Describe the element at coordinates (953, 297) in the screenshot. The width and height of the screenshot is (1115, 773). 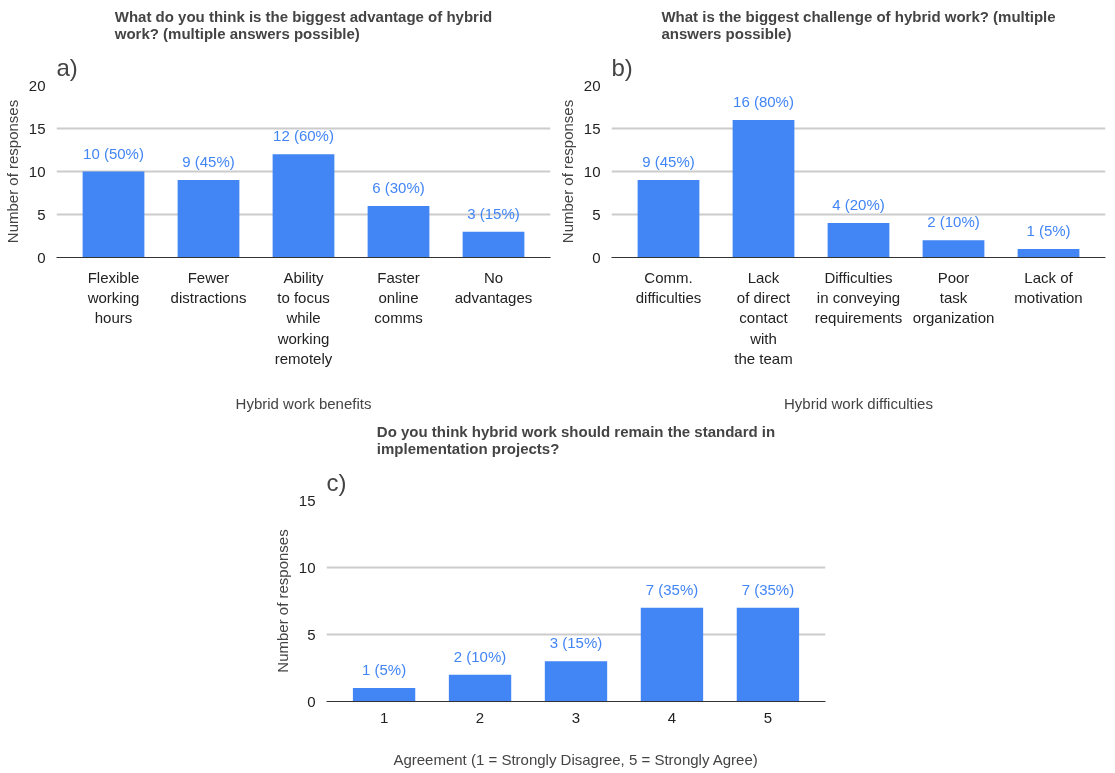
I see `x-tick-label: Poor task organization` at that location.